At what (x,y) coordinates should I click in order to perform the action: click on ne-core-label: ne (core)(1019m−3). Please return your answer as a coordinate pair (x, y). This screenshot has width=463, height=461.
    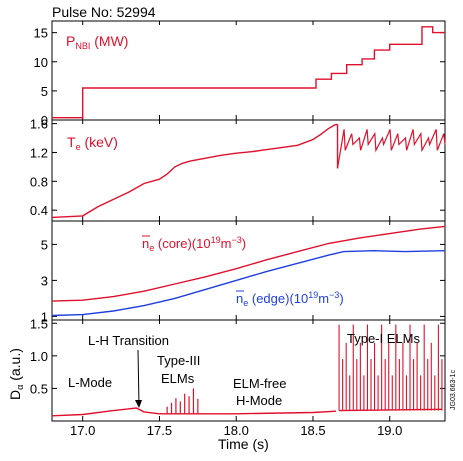
    Looking at the image, I should click on (194, 244).